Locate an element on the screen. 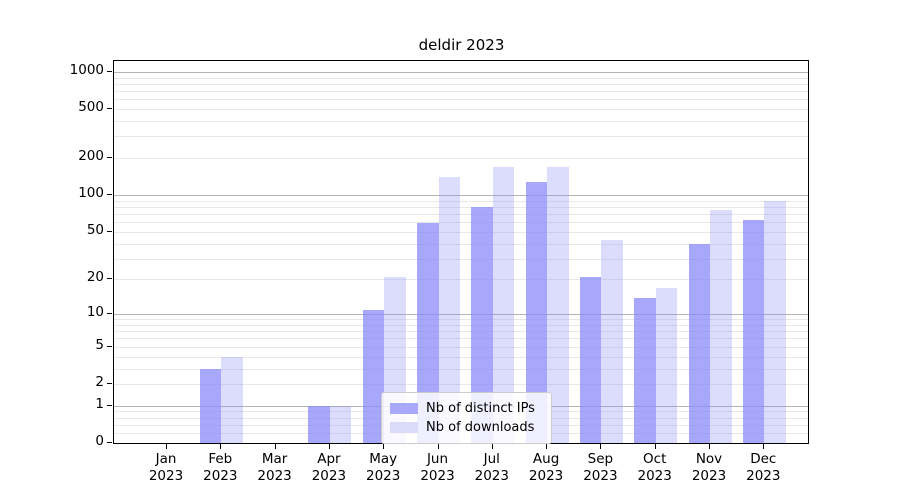  y-tick-label: 0 is located at coordinates (99, 441).